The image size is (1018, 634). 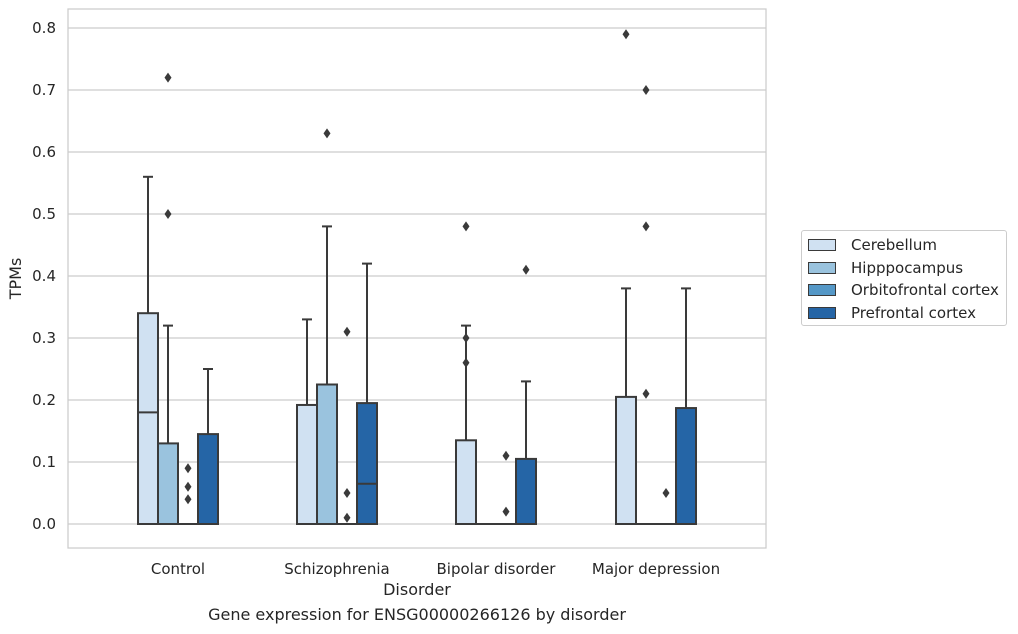 I want to click on legend-label: Orbitofrontal cortex, so click(x=925, y=290).